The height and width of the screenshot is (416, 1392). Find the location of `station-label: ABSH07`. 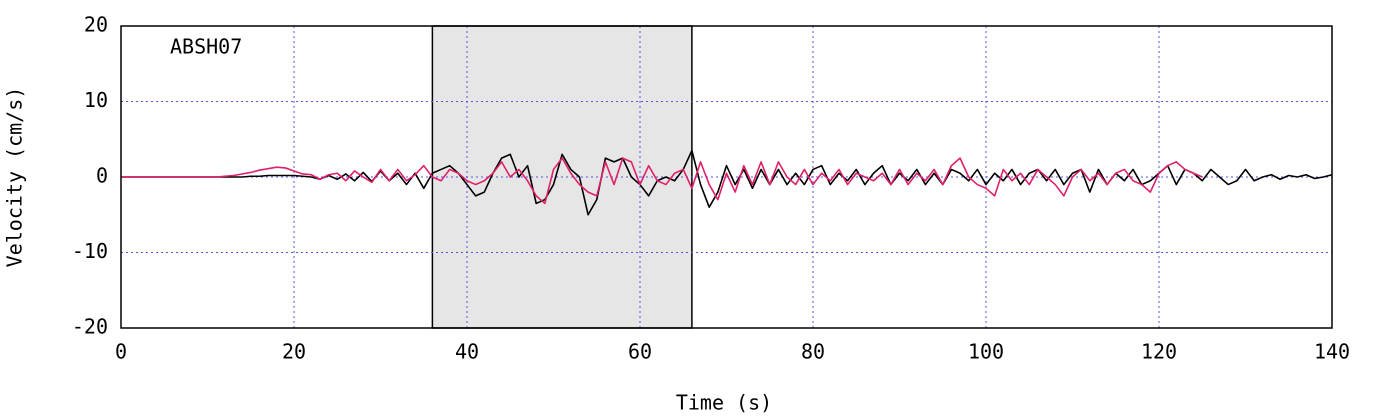

station-label: ABSH07 is located at coordinates (206, 47).